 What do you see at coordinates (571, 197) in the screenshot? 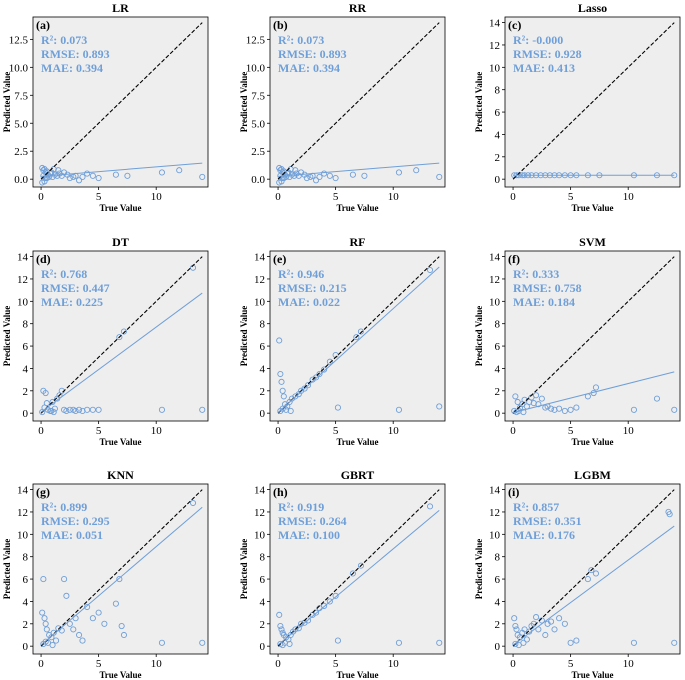
I see `x-tick-label: 5` at bounding box center [571, 197].